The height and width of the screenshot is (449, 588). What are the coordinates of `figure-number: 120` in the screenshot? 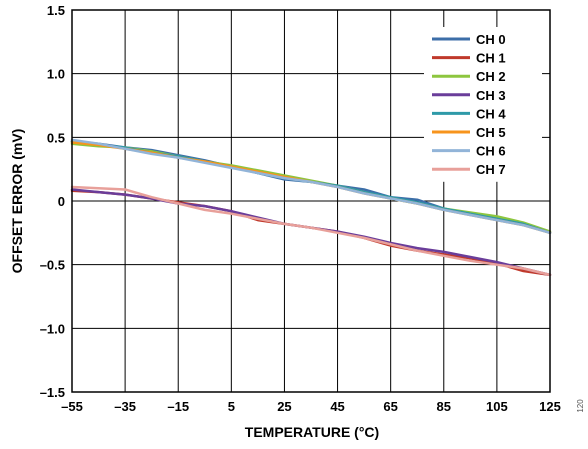 It's located at (580, 406).